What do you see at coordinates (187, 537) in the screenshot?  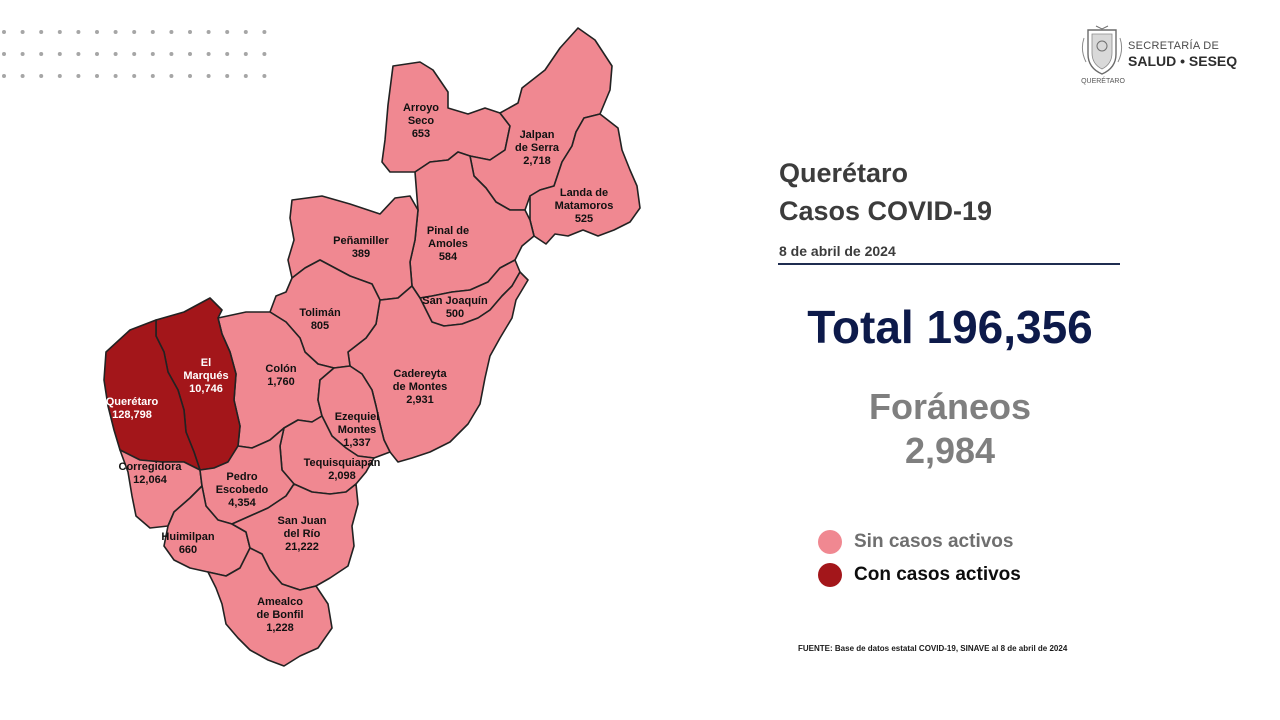 I see `municipality-name-label: Huimilpan` at bounding box center [187, 537].